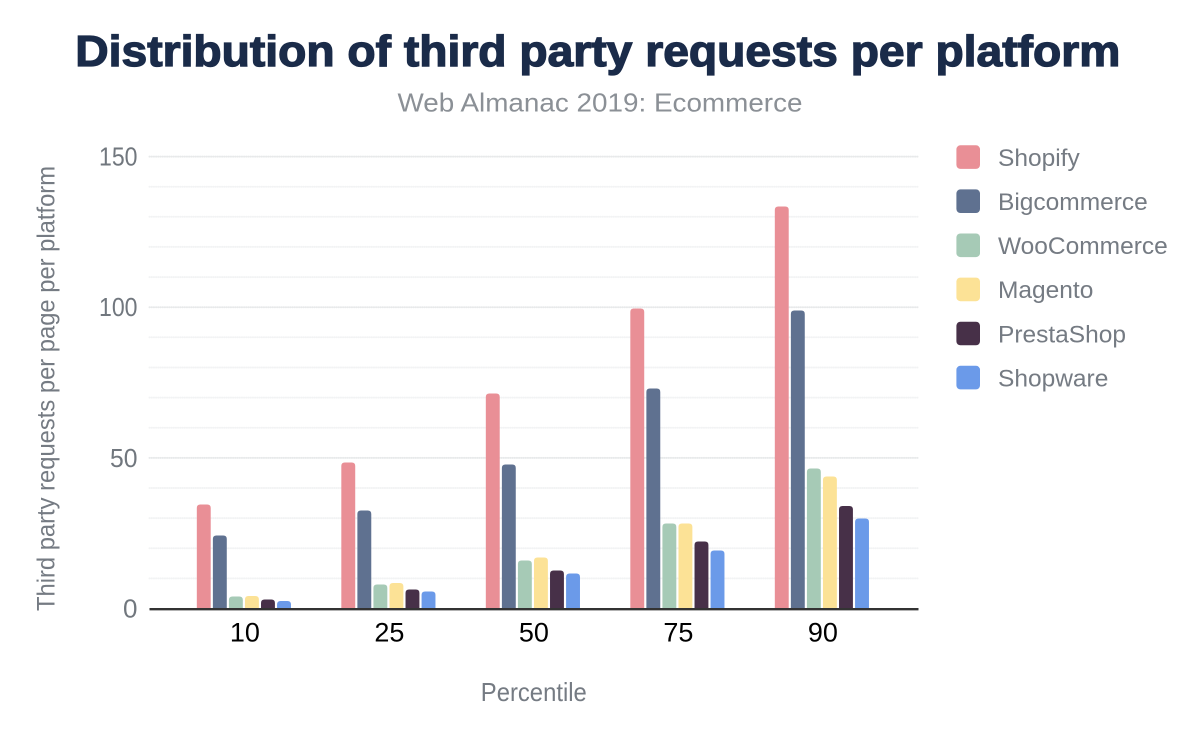 The image size is (1200, 742). What do you see at coordinates (1045, 290) in the screenshot?
I see `svg-text: Magento` at bounding box center [1045, 290].